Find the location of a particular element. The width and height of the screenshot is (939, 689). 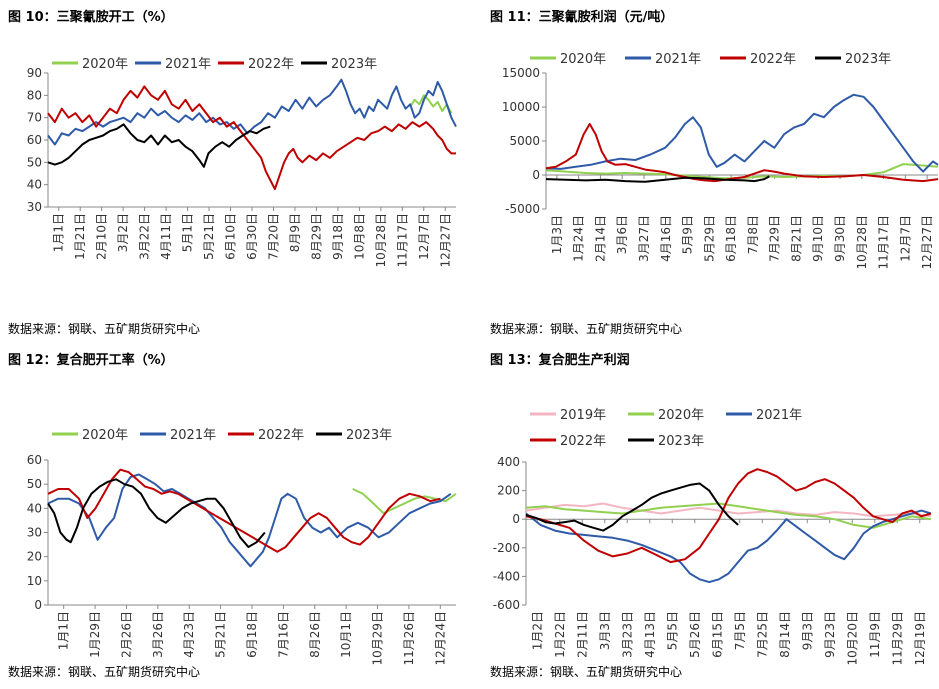

x-tick-label: 10月20日 is located at coordinates (852, 638).